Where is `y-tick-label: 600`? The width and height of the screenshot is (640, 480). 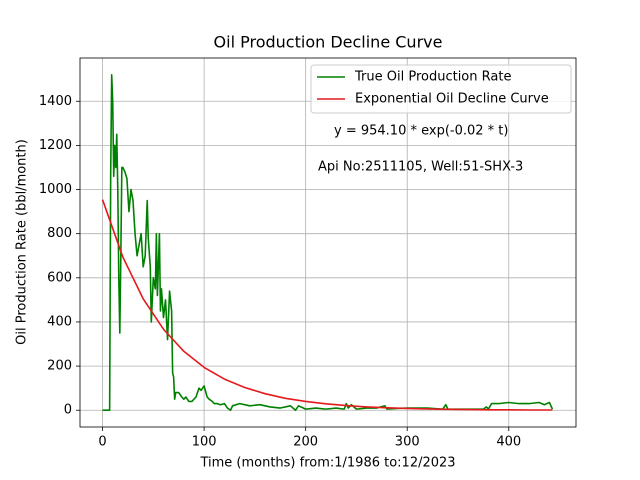
y-tick-label: 600 is located at coordinates (59, 277).